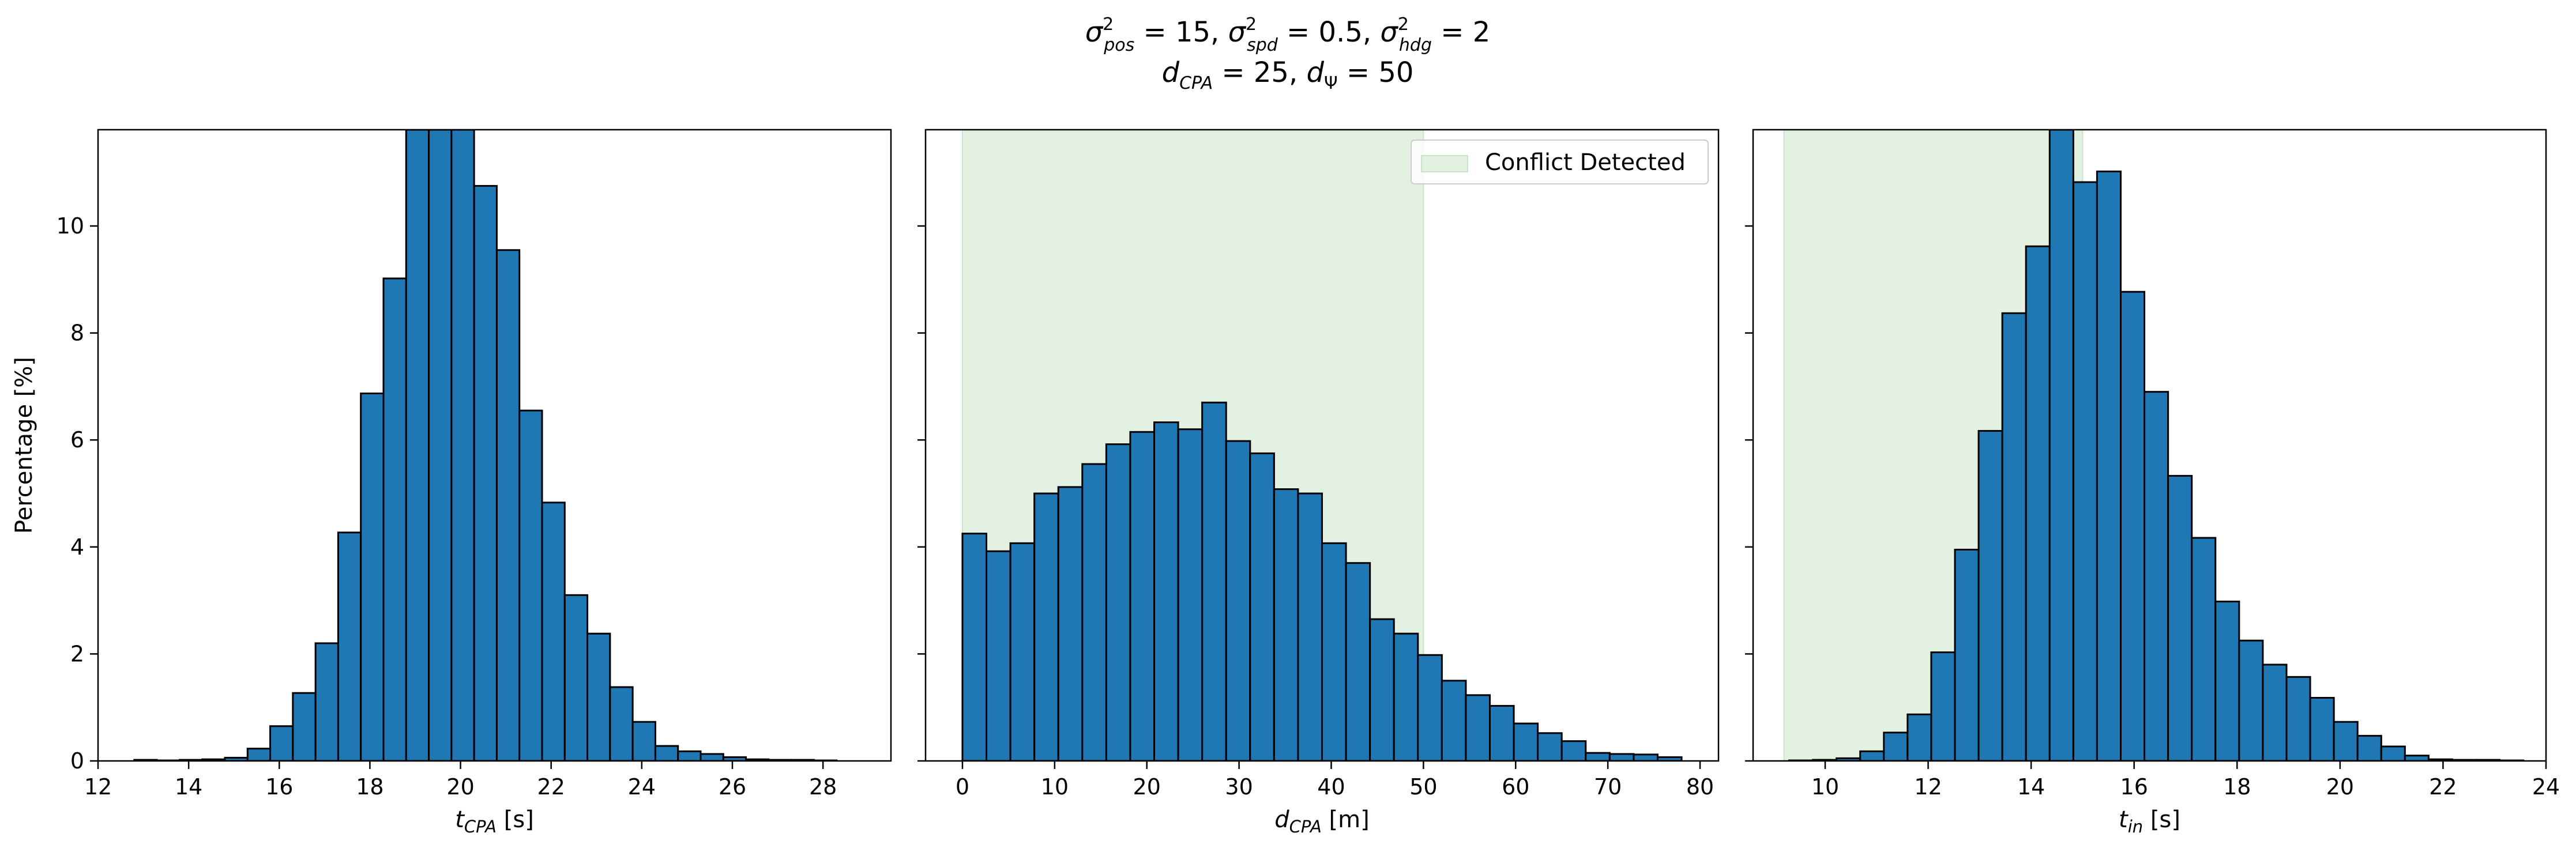 The width and height of the screenshot is (2576, 852). I want to click on legend-swatch, so click(1444, 164).